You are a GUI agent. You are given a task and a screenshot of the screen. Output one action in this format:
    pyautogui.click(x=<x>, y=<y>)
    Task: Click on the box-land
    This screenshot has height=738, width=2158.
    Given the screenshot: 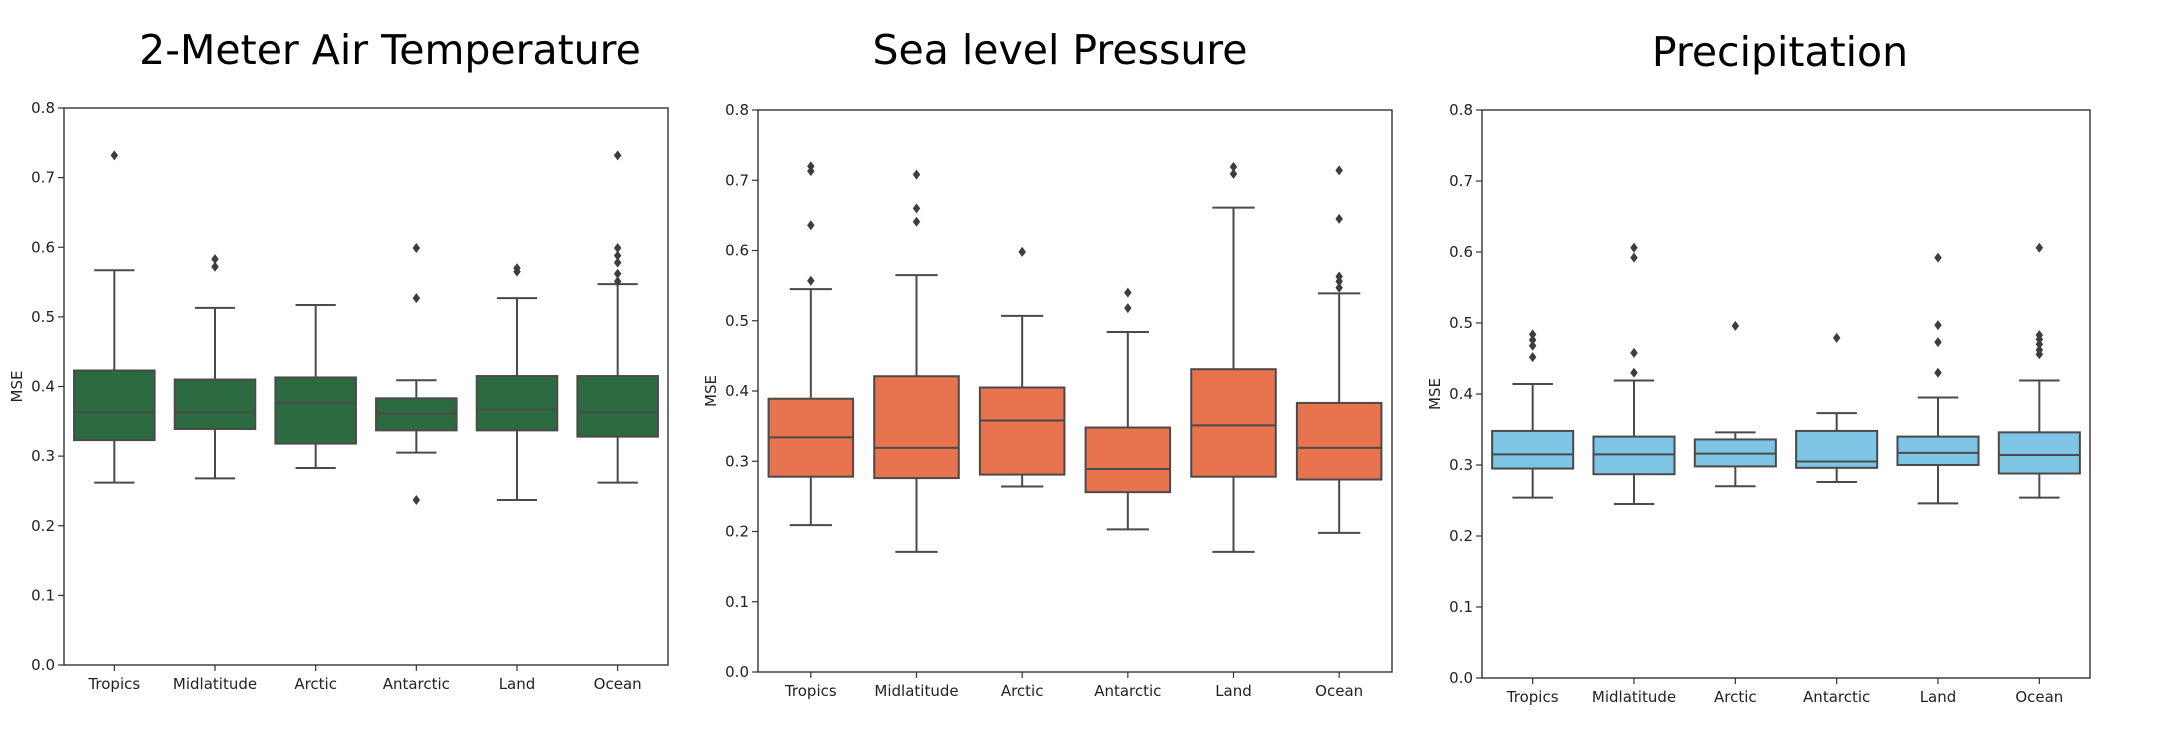 What is the action you would take?
    pyautogui.click(x=517, y=382)
    